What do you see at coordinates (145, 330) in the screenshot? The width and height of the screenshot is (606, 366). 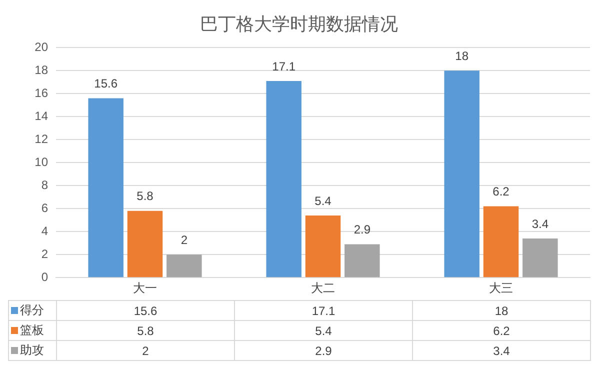 I see `data-label: 5.8` at bounding box center [145, 330].